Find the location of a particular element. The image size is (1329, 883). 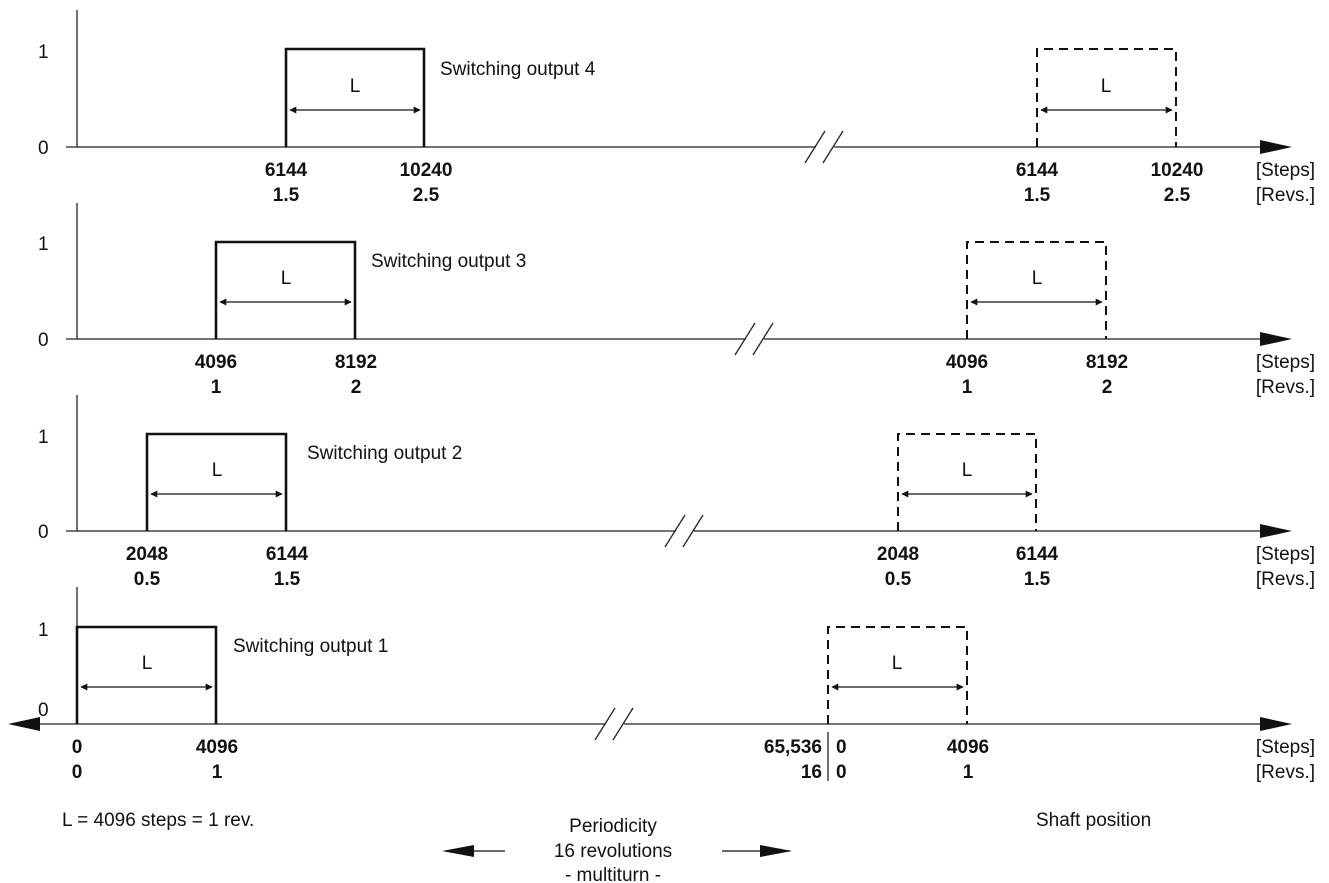

tick-end-revs: 1 is located at coordinates (217, 772).